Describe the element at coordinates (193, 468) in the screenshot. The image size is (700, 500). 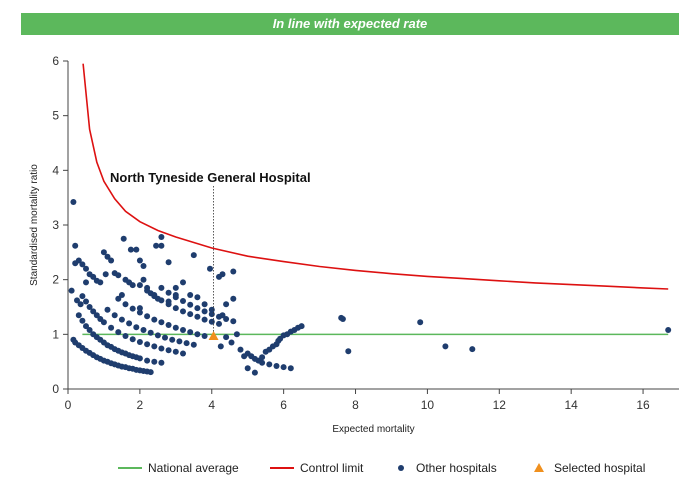
I see `legend-label: National average` at that location.